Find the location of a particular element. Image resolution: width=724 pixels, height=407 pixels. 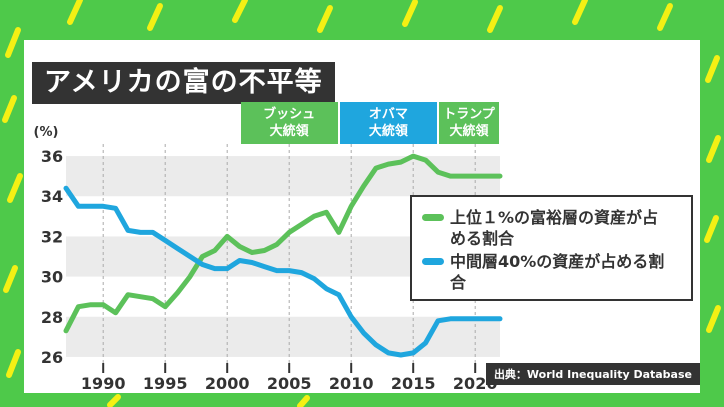

legend-item-middle40: 中間層40%の資産が占める割合 is located at coordinates (546, 272).